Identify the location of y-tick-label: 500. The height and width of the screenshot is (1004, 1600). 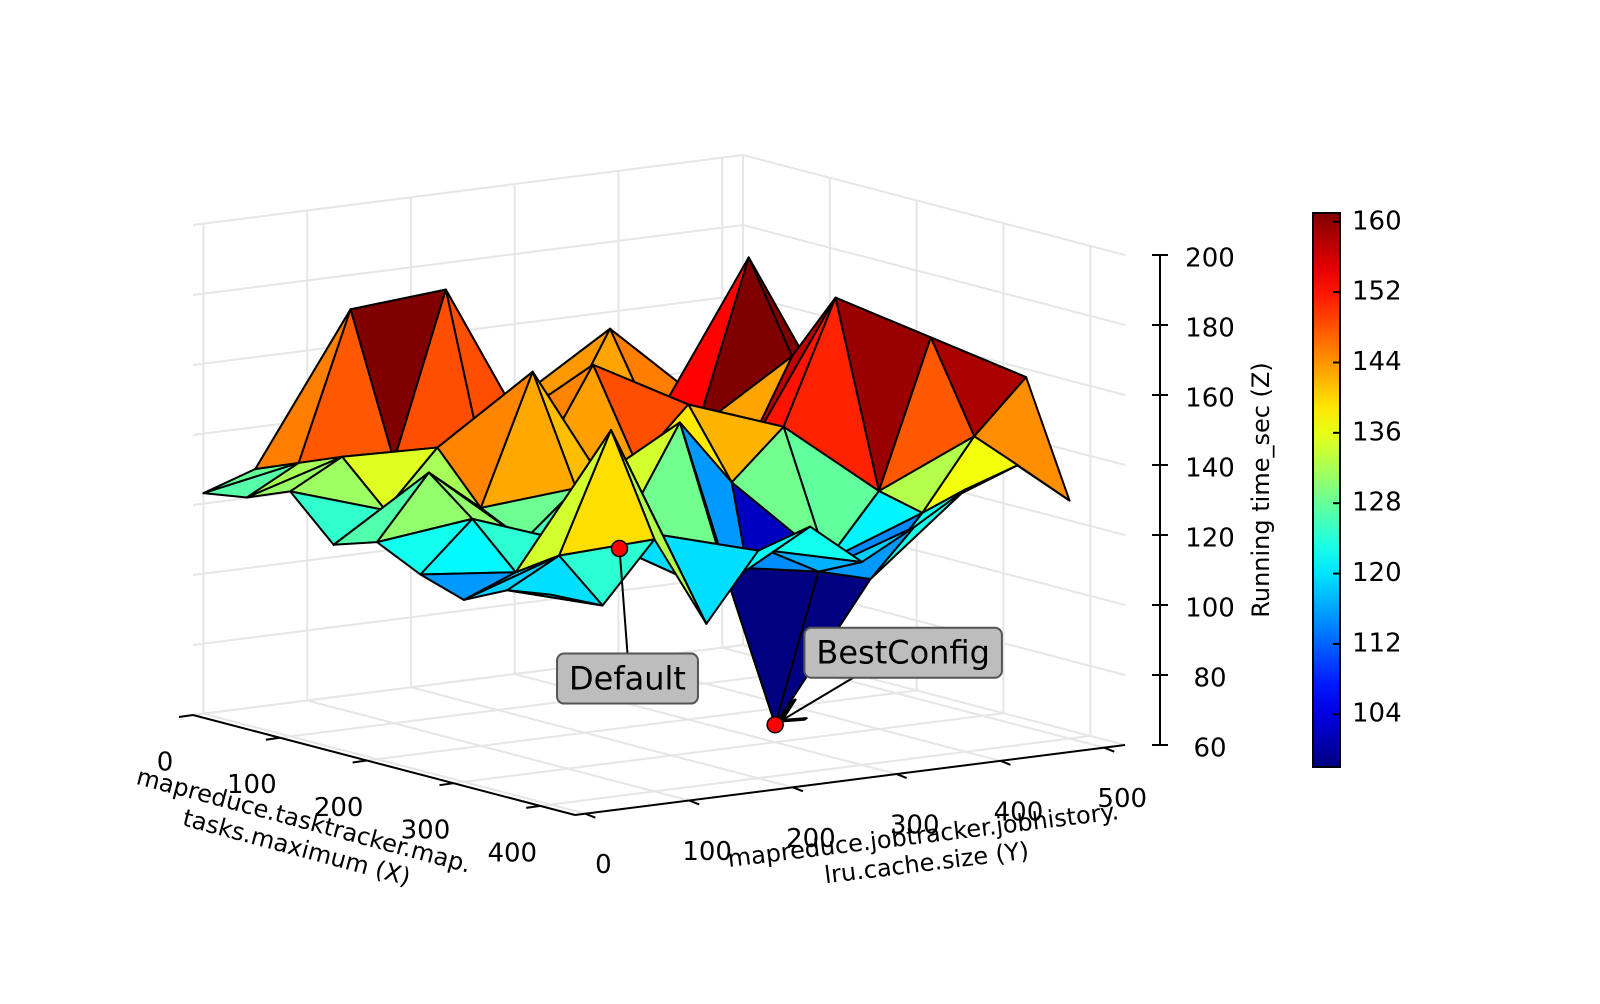
(1122, 799).